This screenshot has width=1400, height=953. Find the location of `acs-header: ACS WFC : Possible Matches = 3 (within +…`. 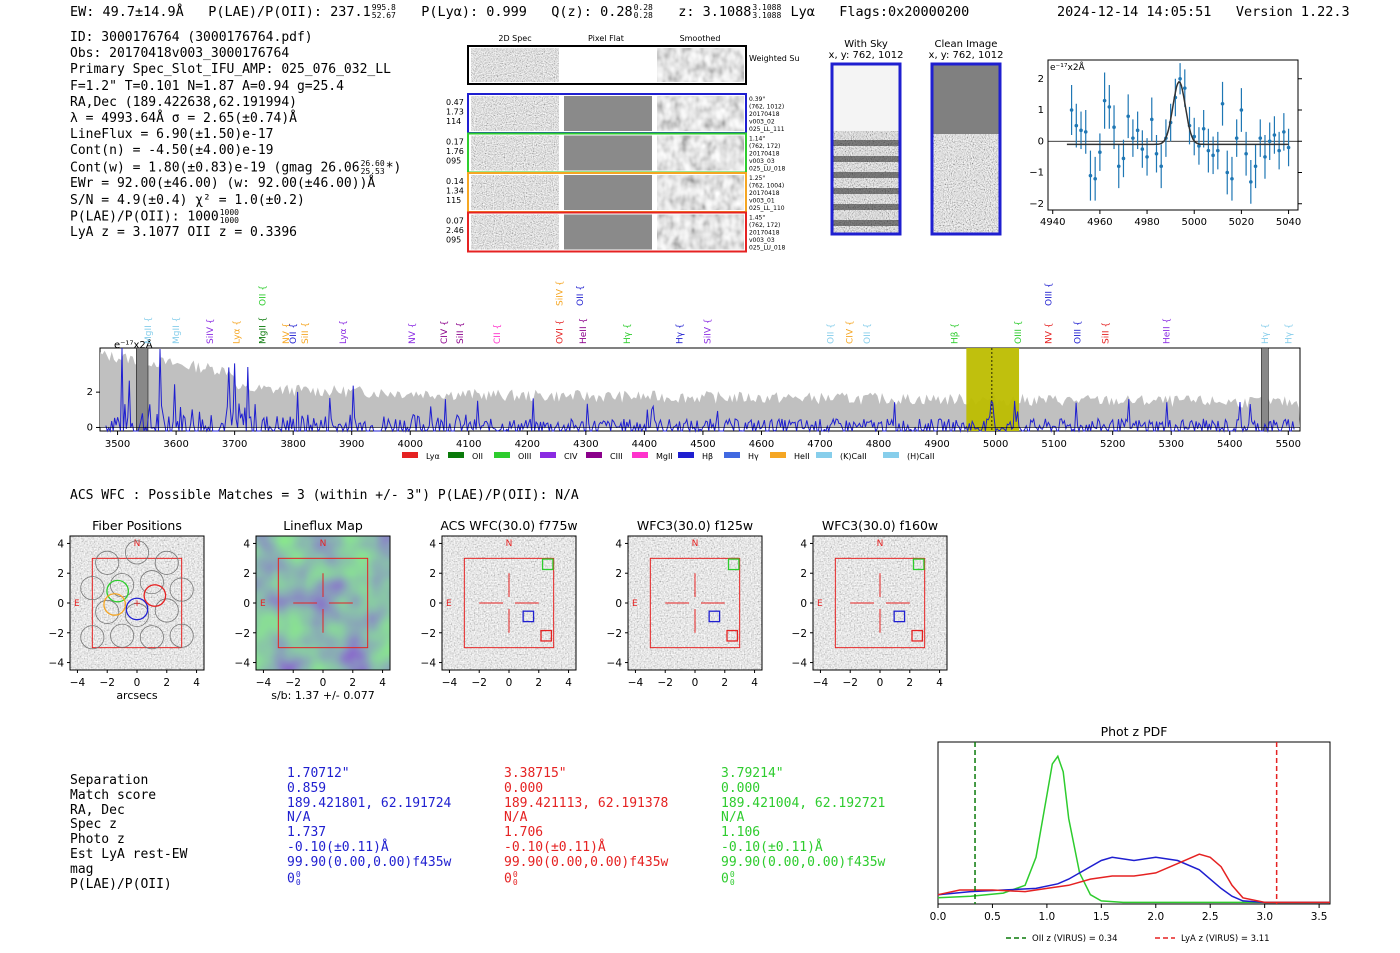

acs-header: ACS WFC : Possible Matches = 3 (within +… is located at coordinates (324, 495).